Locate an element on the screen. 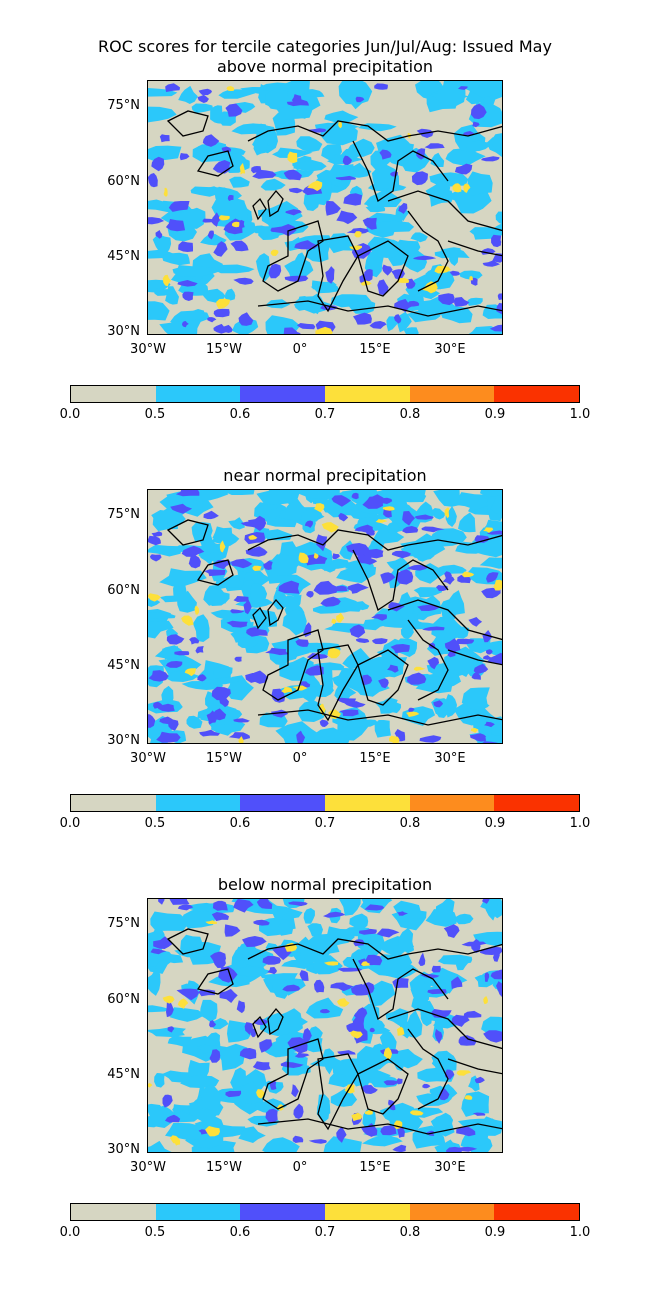  map-above-normal is located at coordinates (325, 207).